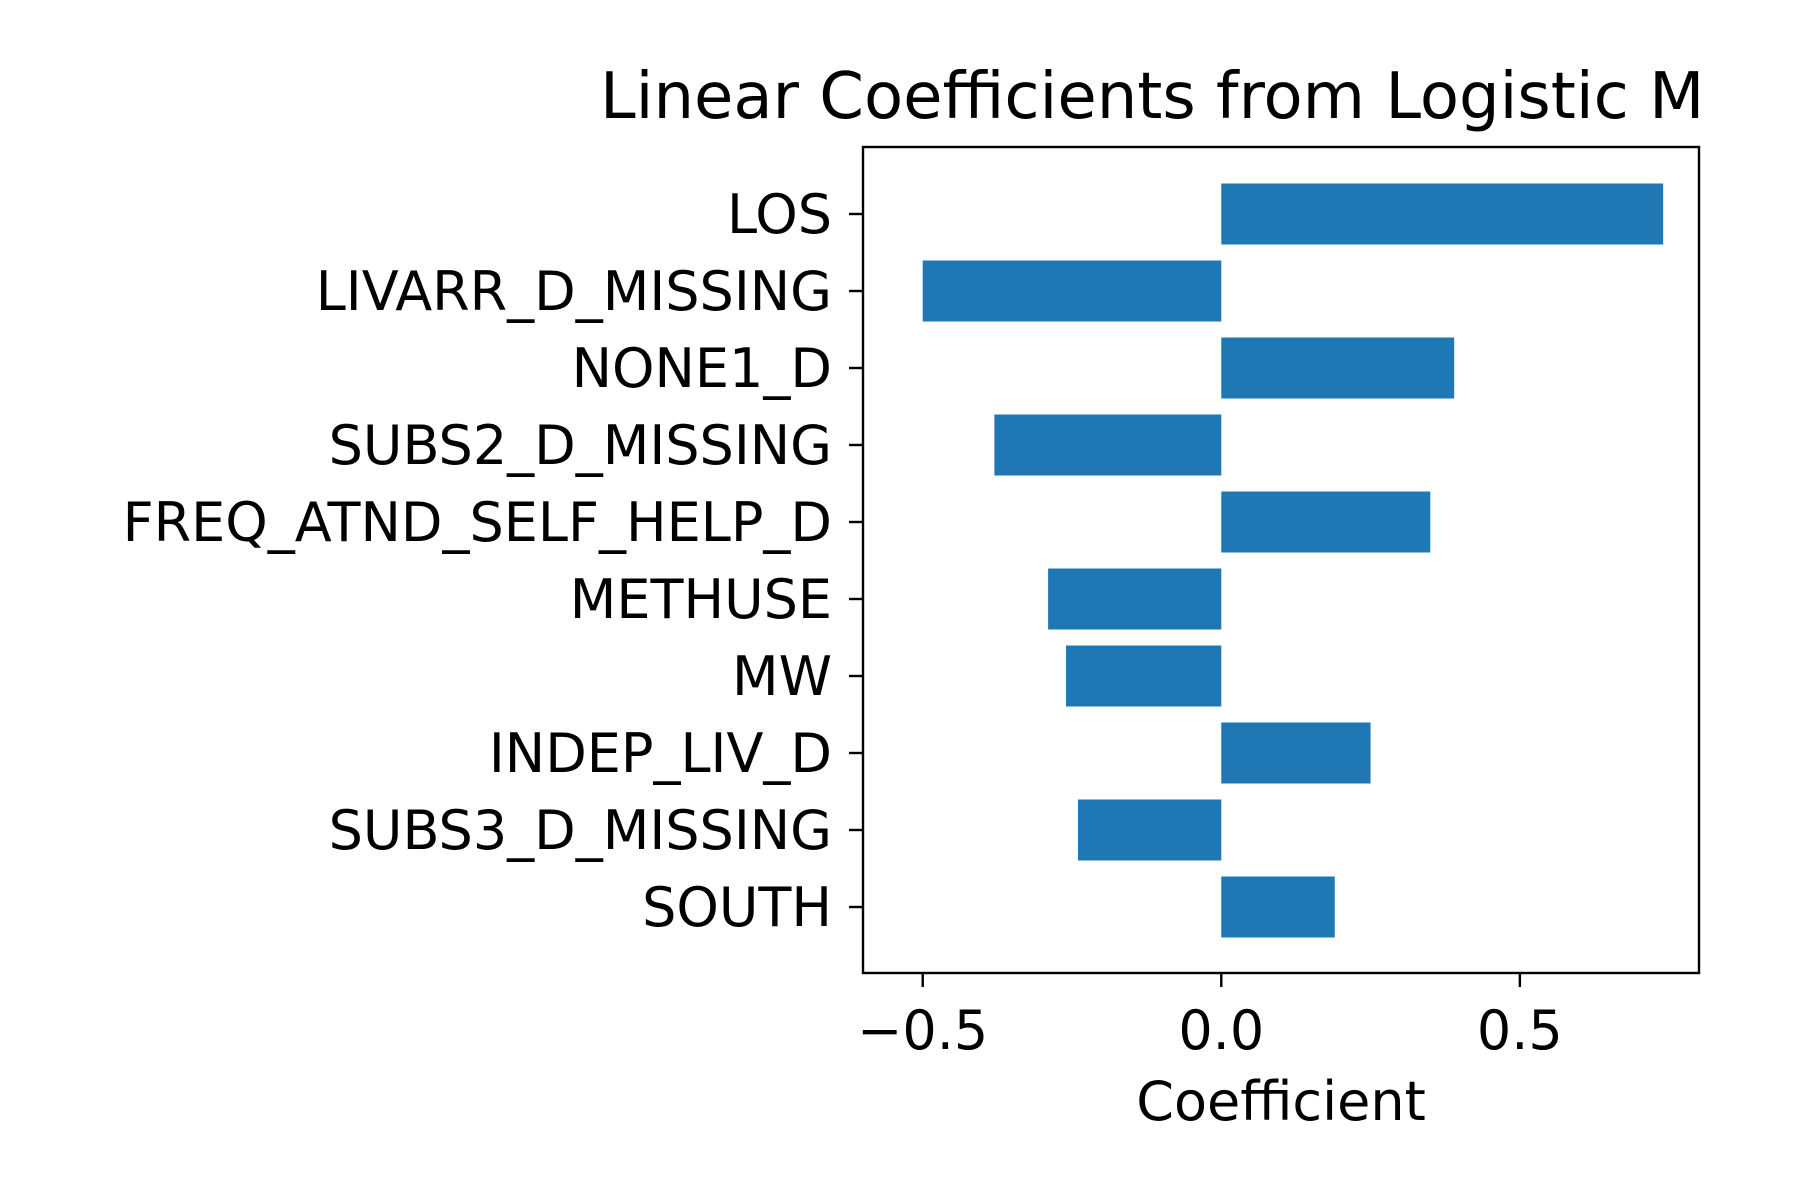  Describe the element at coordinates (1135, 599) in the screenshot. I see `bar-methuse` at that location.